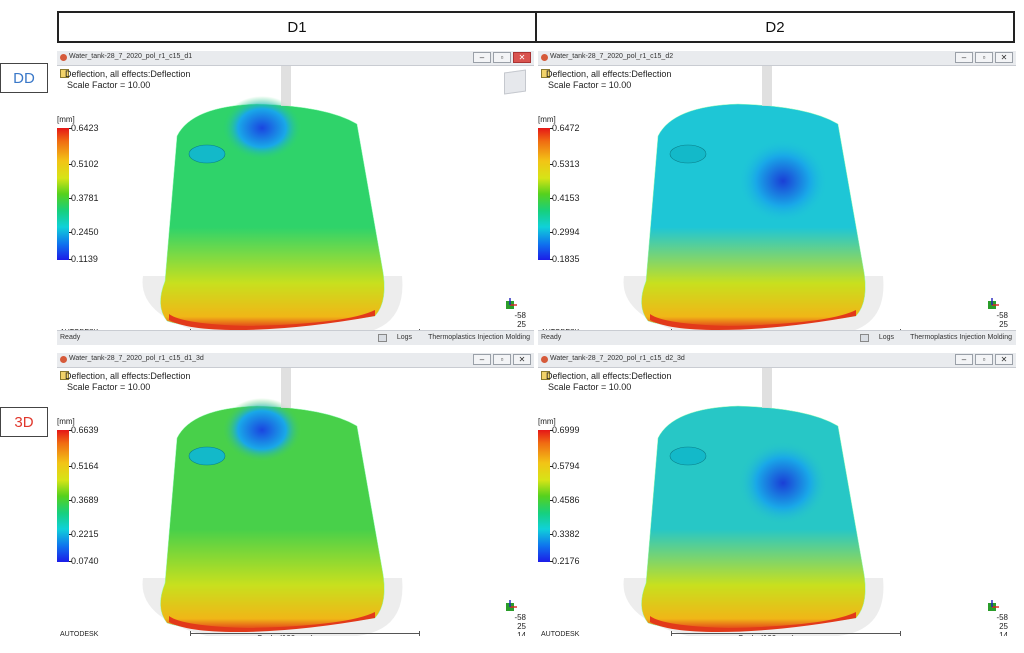 This screenshot has height=653, width=1024. Describe the element at coordinates (566, 500) in the screenshot. I see `legend-value: 0.4586` at that location.